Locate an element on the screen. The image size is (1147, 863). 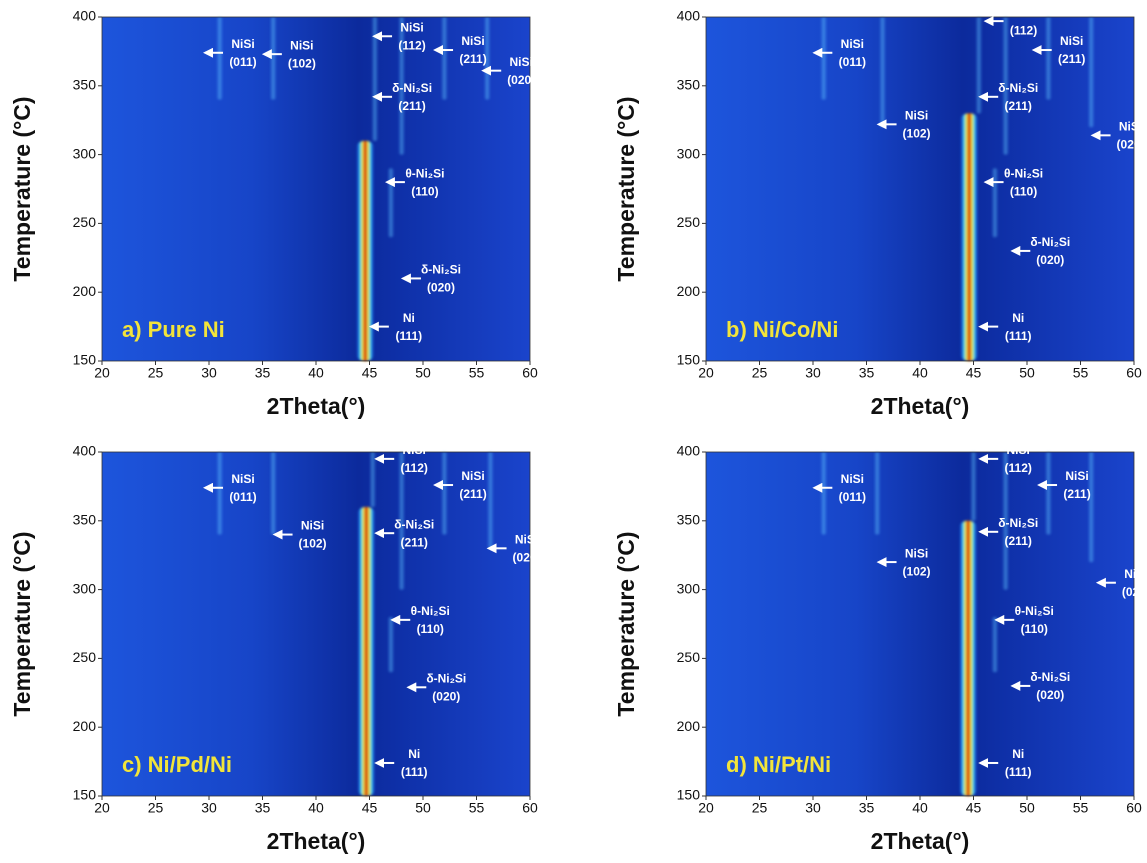
annotation-text: (011) is located at coordinates (242, 497).